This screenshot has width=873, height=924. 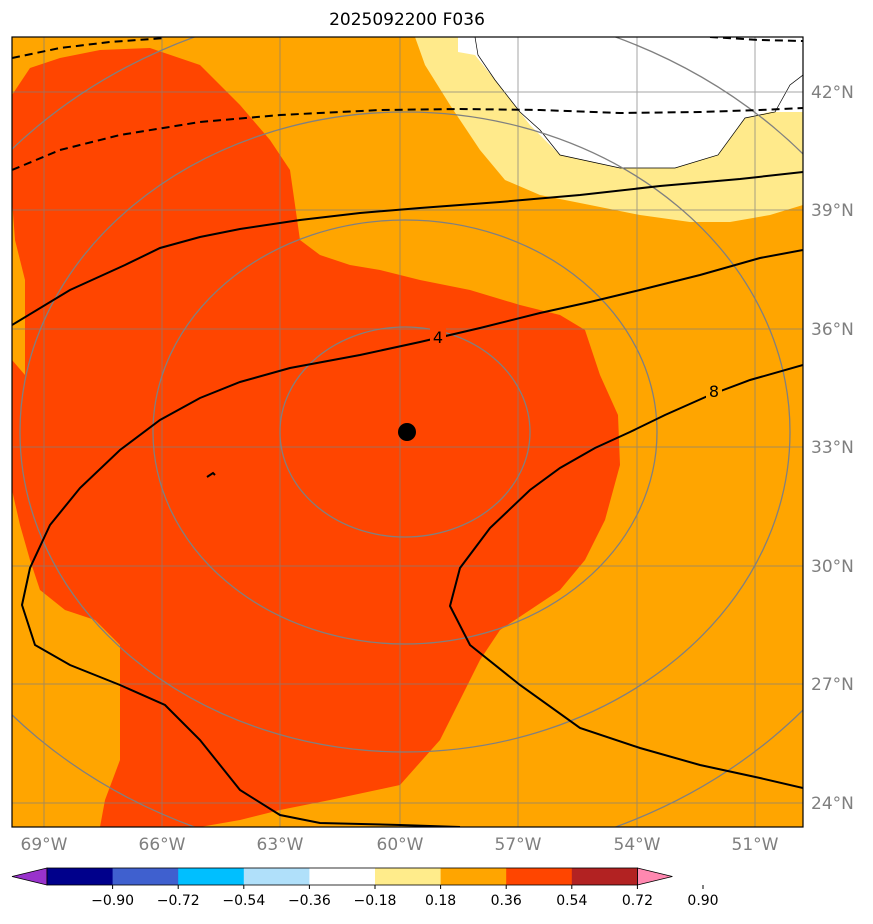 I want to click on colorbar-tick-label: 0.54, so click(x=571, y=901).